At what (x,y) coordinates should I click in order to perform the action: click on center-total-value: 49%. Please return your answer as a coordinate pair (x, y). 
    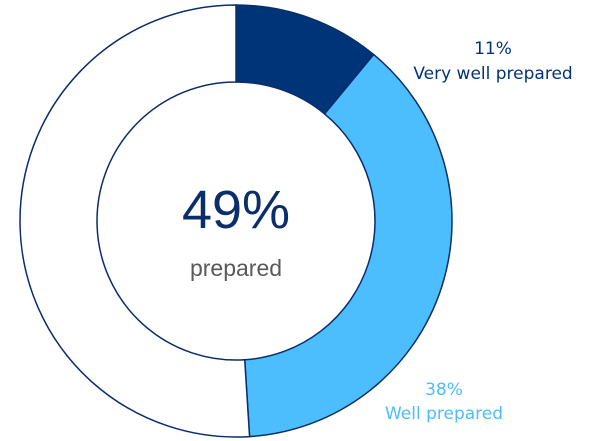
    Looking at the image, I should click on (236, 210).